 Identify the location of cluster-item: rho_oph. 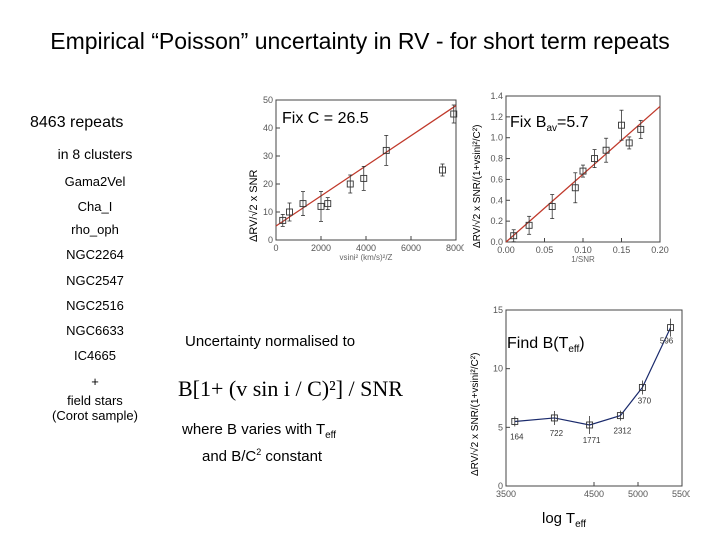
(95, 229).